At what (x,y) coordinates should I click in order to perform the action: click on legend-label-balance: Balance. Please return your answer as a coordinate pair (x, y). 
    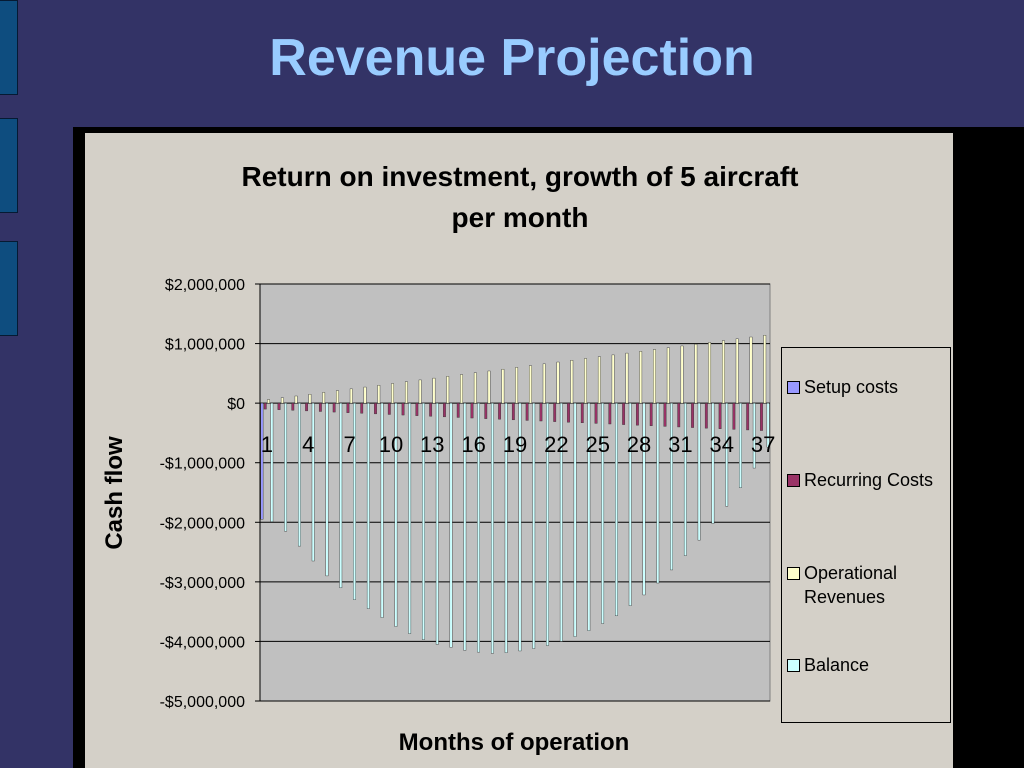
    Looking at the image, I should click on (837, 665).